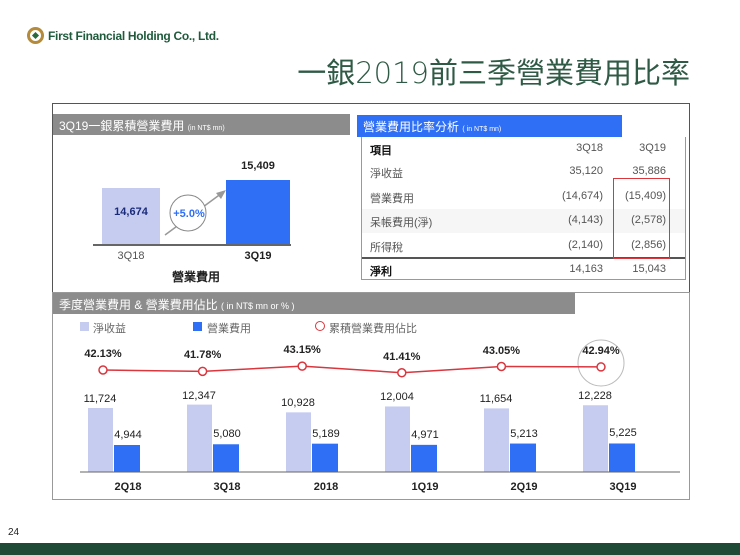 Image resolution: width=740 pixels, height=555 pixels. What do you see at coordinates (652, 148) in the screenshot?
I see `table-col-3q19: 3Q19` at bounding box center [652, 148].